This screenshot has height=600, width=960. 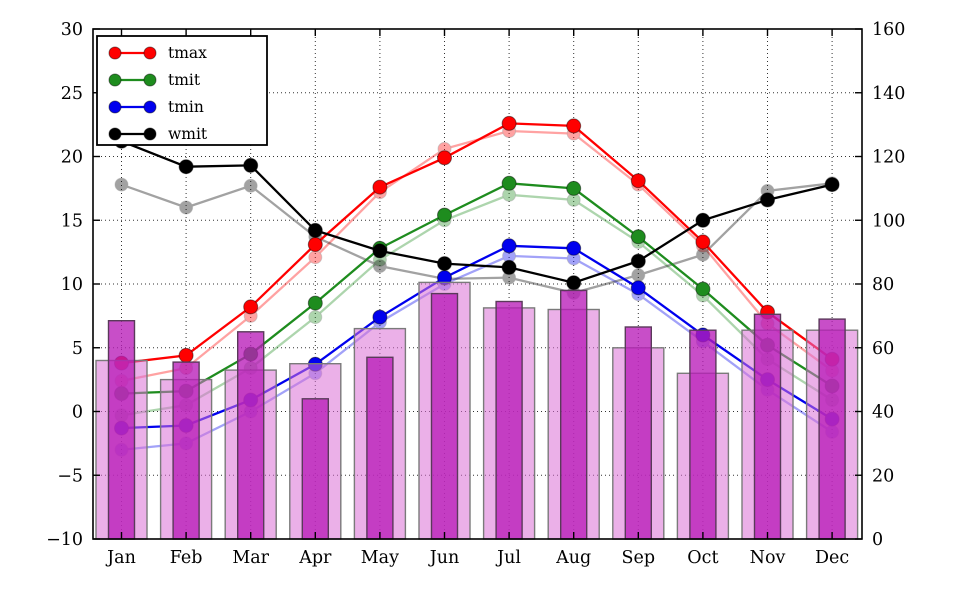 I want to click on svg-text: Jul, so click(x=508, y=558).